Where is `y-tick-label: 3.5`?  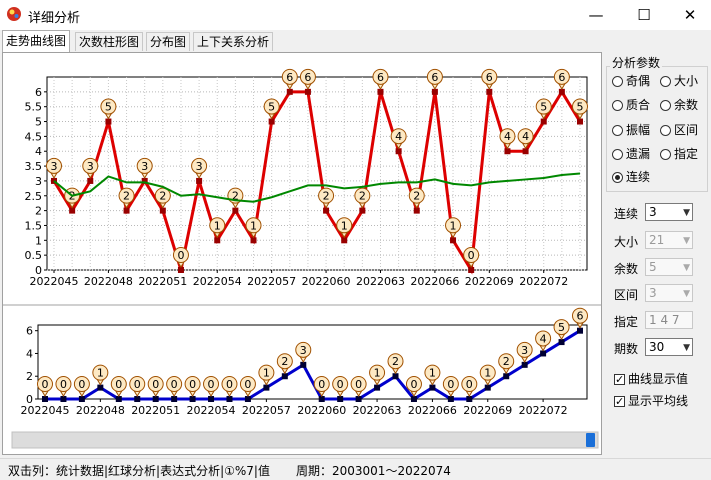 y-tick-label: 3.5 is located at coordinates (34, 166).